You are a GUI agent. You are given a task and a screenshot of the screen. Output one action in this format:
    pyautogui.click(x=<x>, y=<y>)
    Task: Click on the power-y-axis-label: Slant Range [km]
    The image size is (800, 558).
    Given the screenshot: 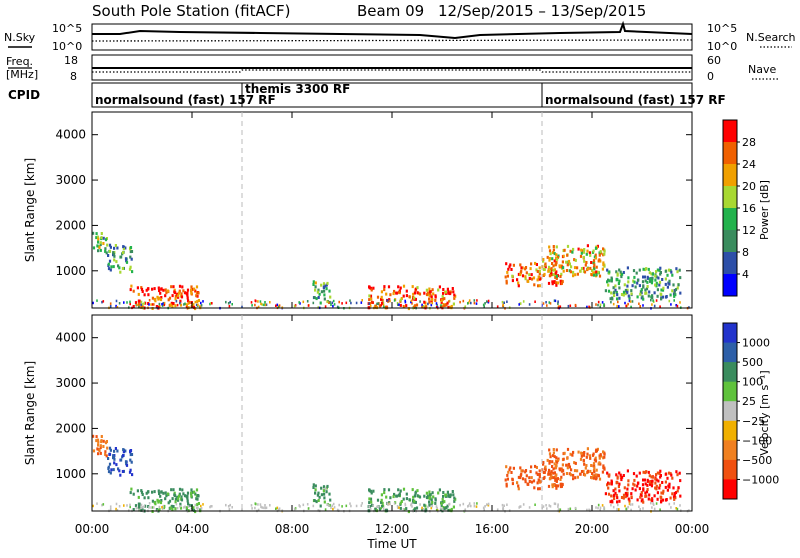 What is the action you would take?
    pyautogui.click(x=30, y=210)
    